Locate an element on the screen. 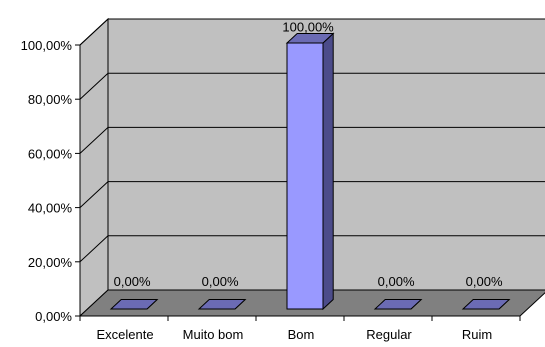 This screenshot has height=347, width=545. y-tick-label: 80,00% is located at coordinates (50, 99).